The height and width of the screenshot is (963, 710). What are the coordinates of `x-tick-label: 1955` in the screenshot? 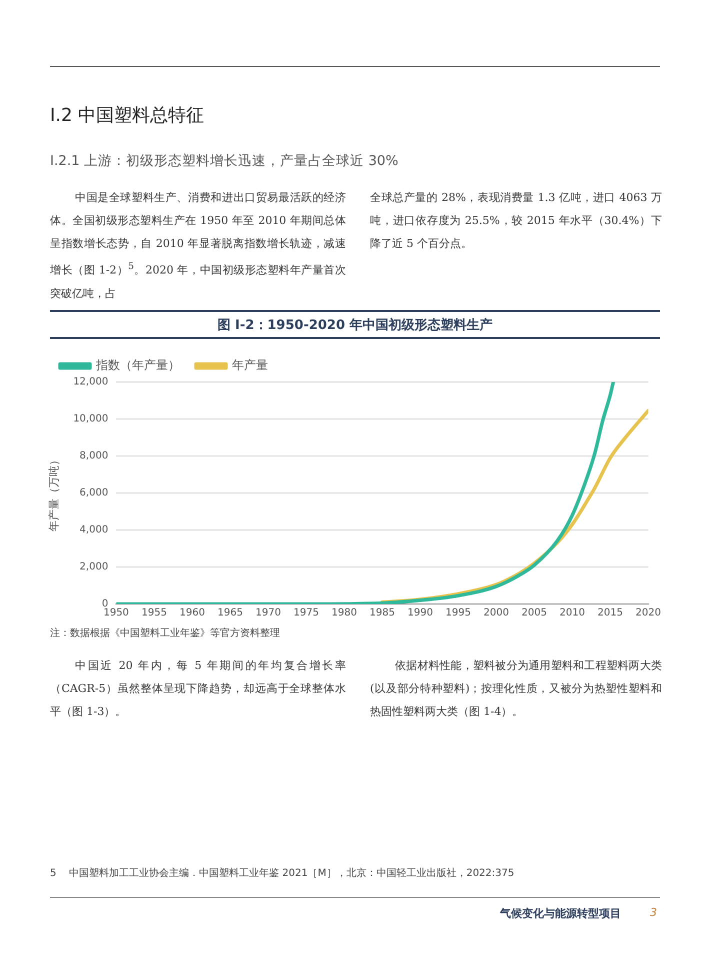 It's located at (154, 613).